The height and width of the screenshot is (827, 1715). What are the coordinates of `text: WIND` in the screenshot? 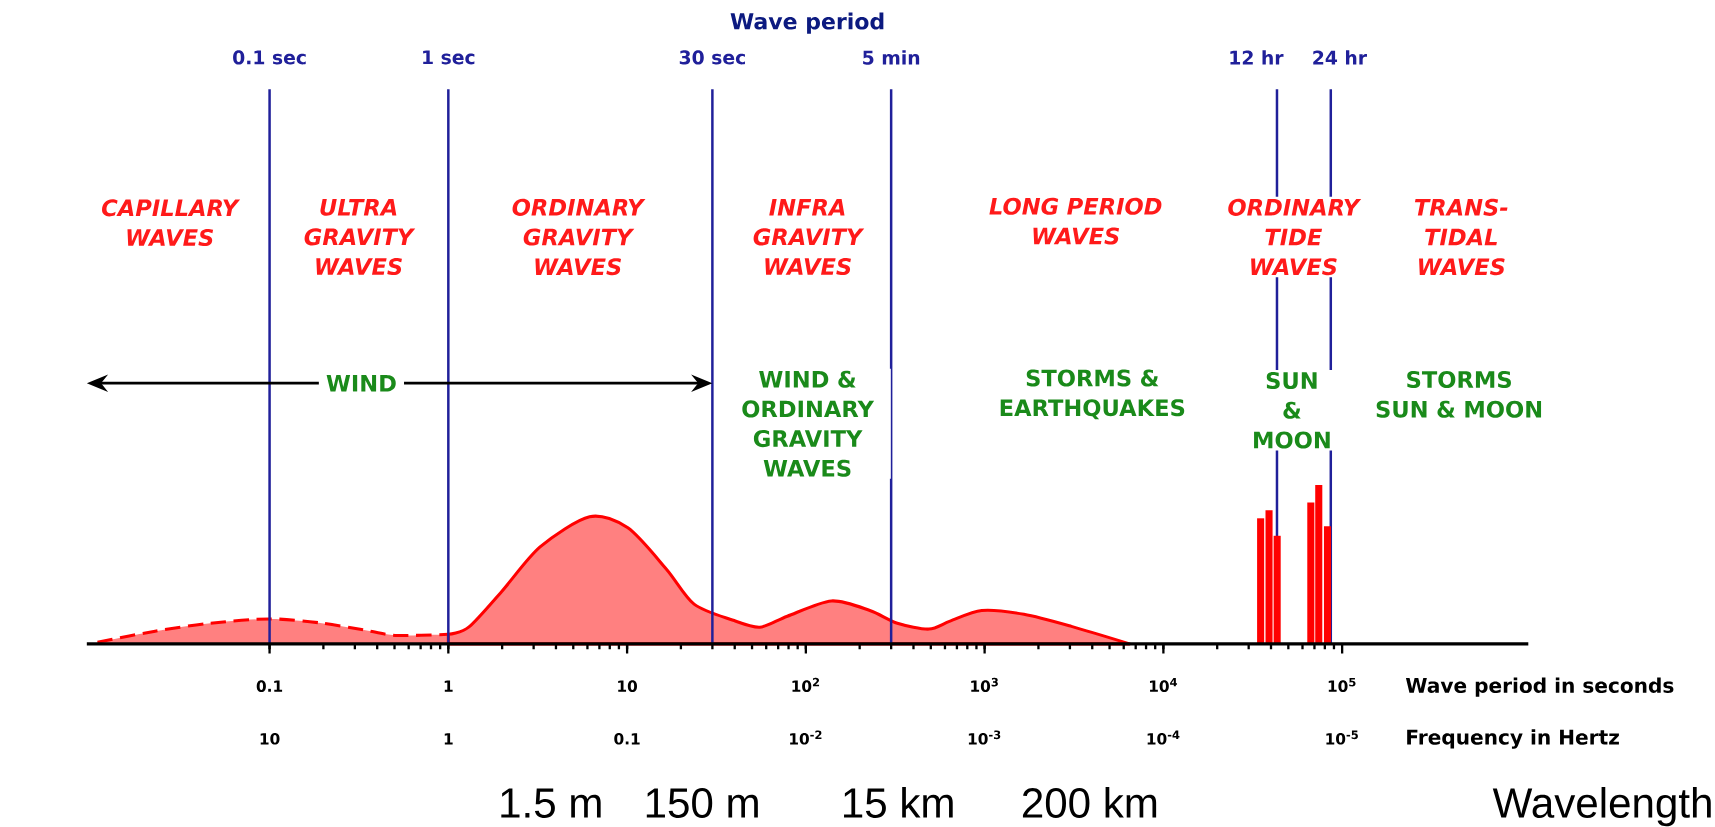 It's located at (361, 383).